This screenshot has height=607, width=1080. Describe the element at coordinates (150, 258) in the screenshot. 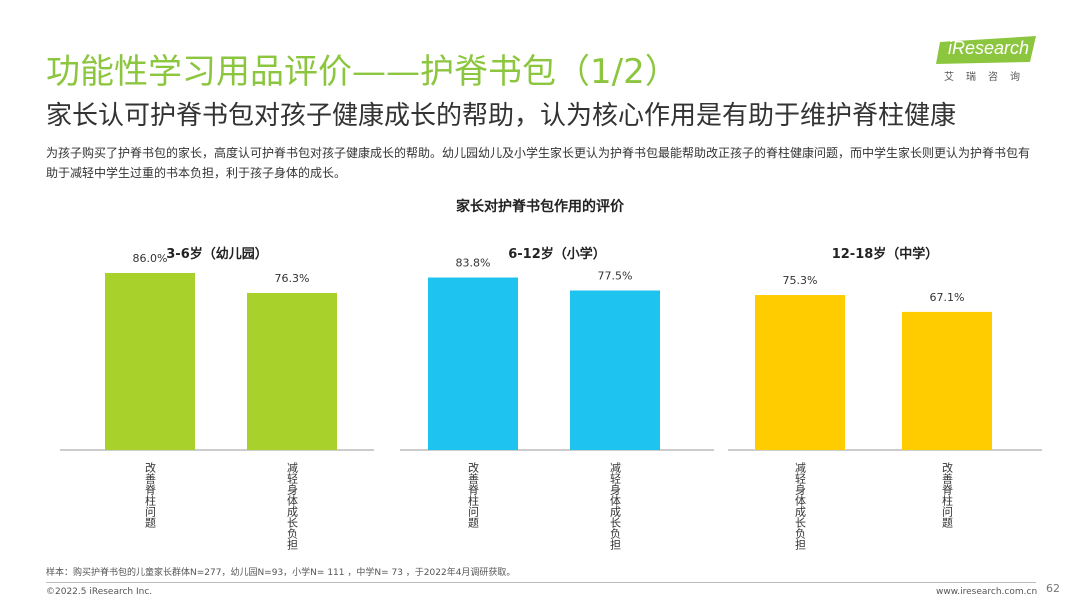

I see `bar-value-label: 86.0%` at that location.